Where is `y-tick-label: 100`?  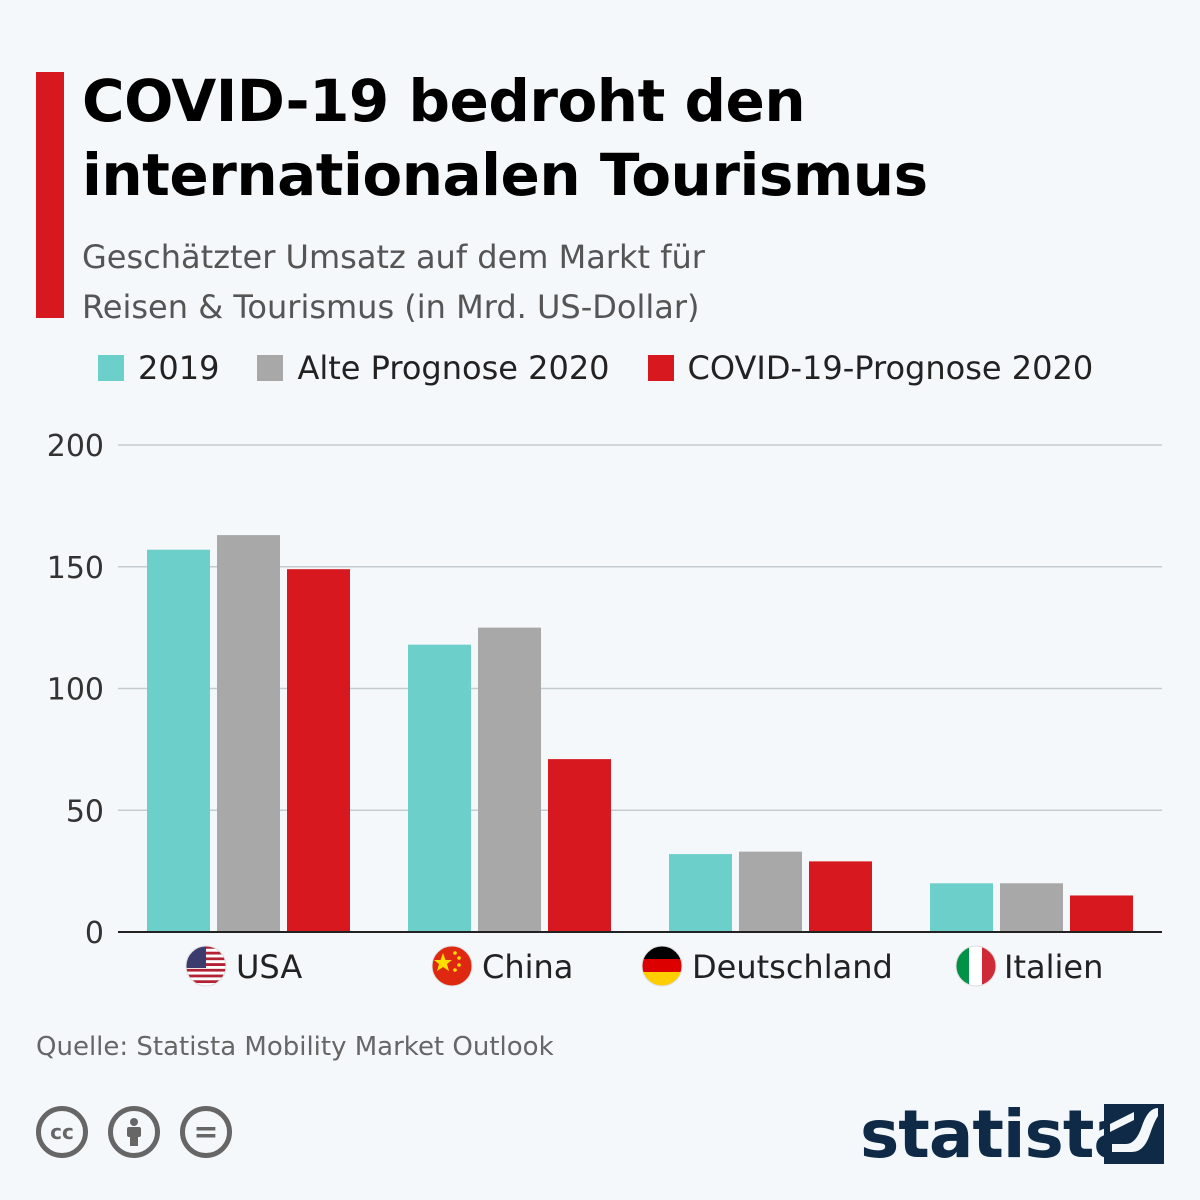
y-tick-label: 100 is located at coordinates (75, 690).